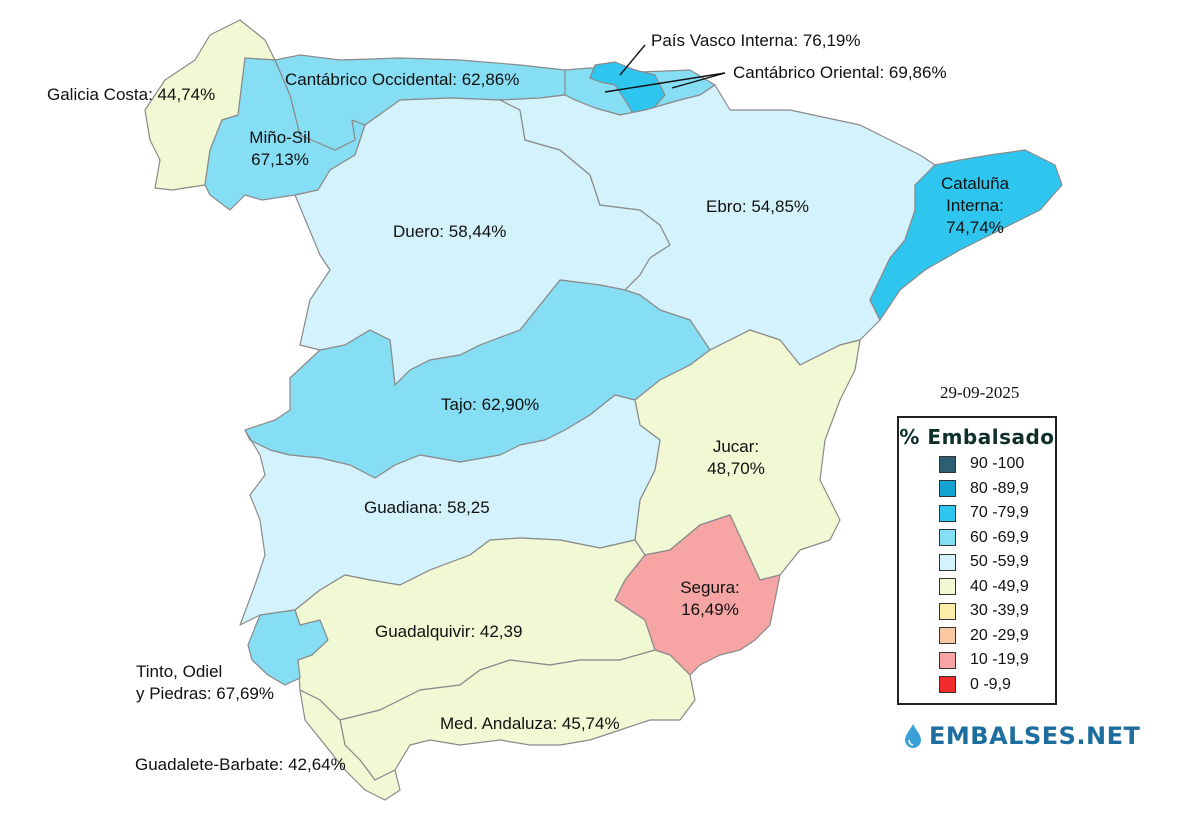 The image size is (1200, 824). What do you see at coordinates (205, 693) in the screenshot?
I see `label-tinto-value: y Piedras: 67,69%` at bounding box center [205, 693].